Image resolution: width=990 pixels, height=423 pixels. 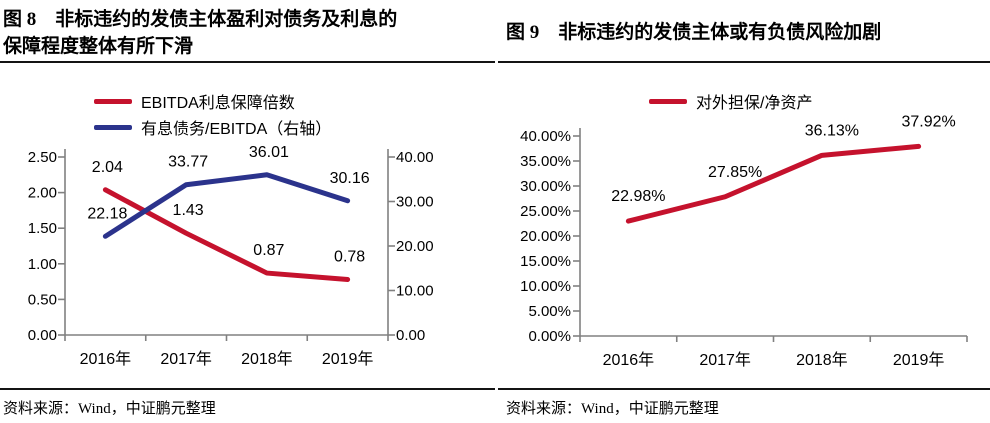 I want to click on secondary-y-axis-tick-label: 0.00, so click(x=410, y=335).